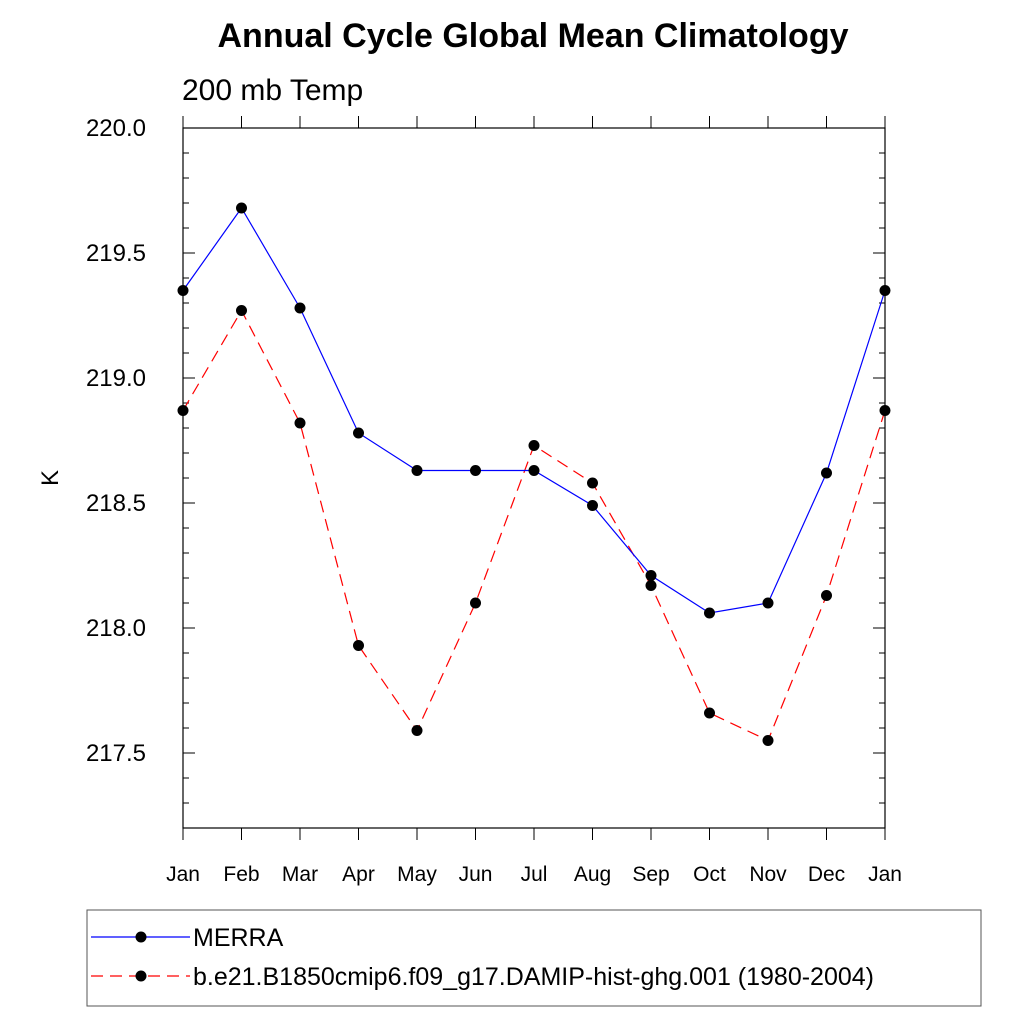 Image resolution: width=1024 pixels, height=1024 pixels. I want to click on y-tick-label: 217.5, so click(116, 753).